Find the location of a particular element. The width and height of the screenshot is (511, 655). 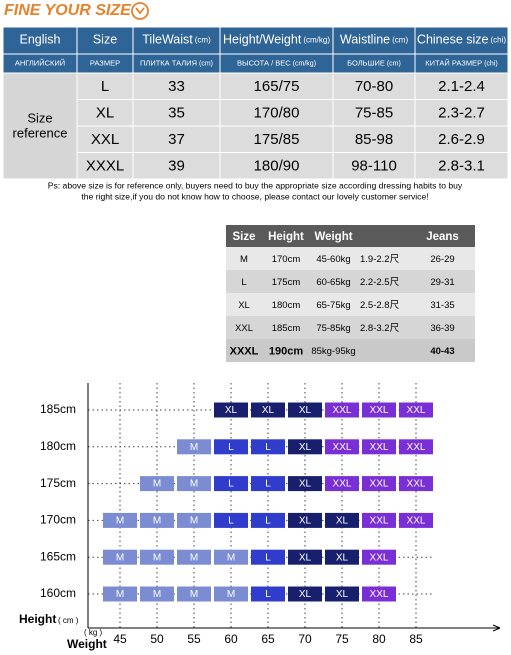

weight-label: 85 is located at coordinates (416, 639).